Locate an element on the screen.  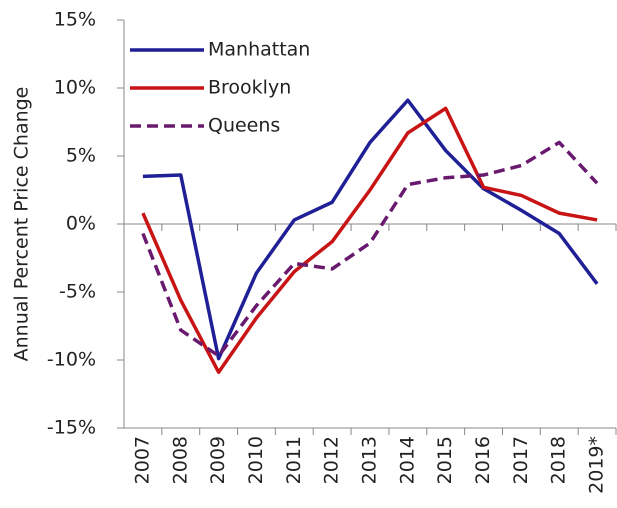
legend-label: Manhattan is located at coordinates (259, 50).